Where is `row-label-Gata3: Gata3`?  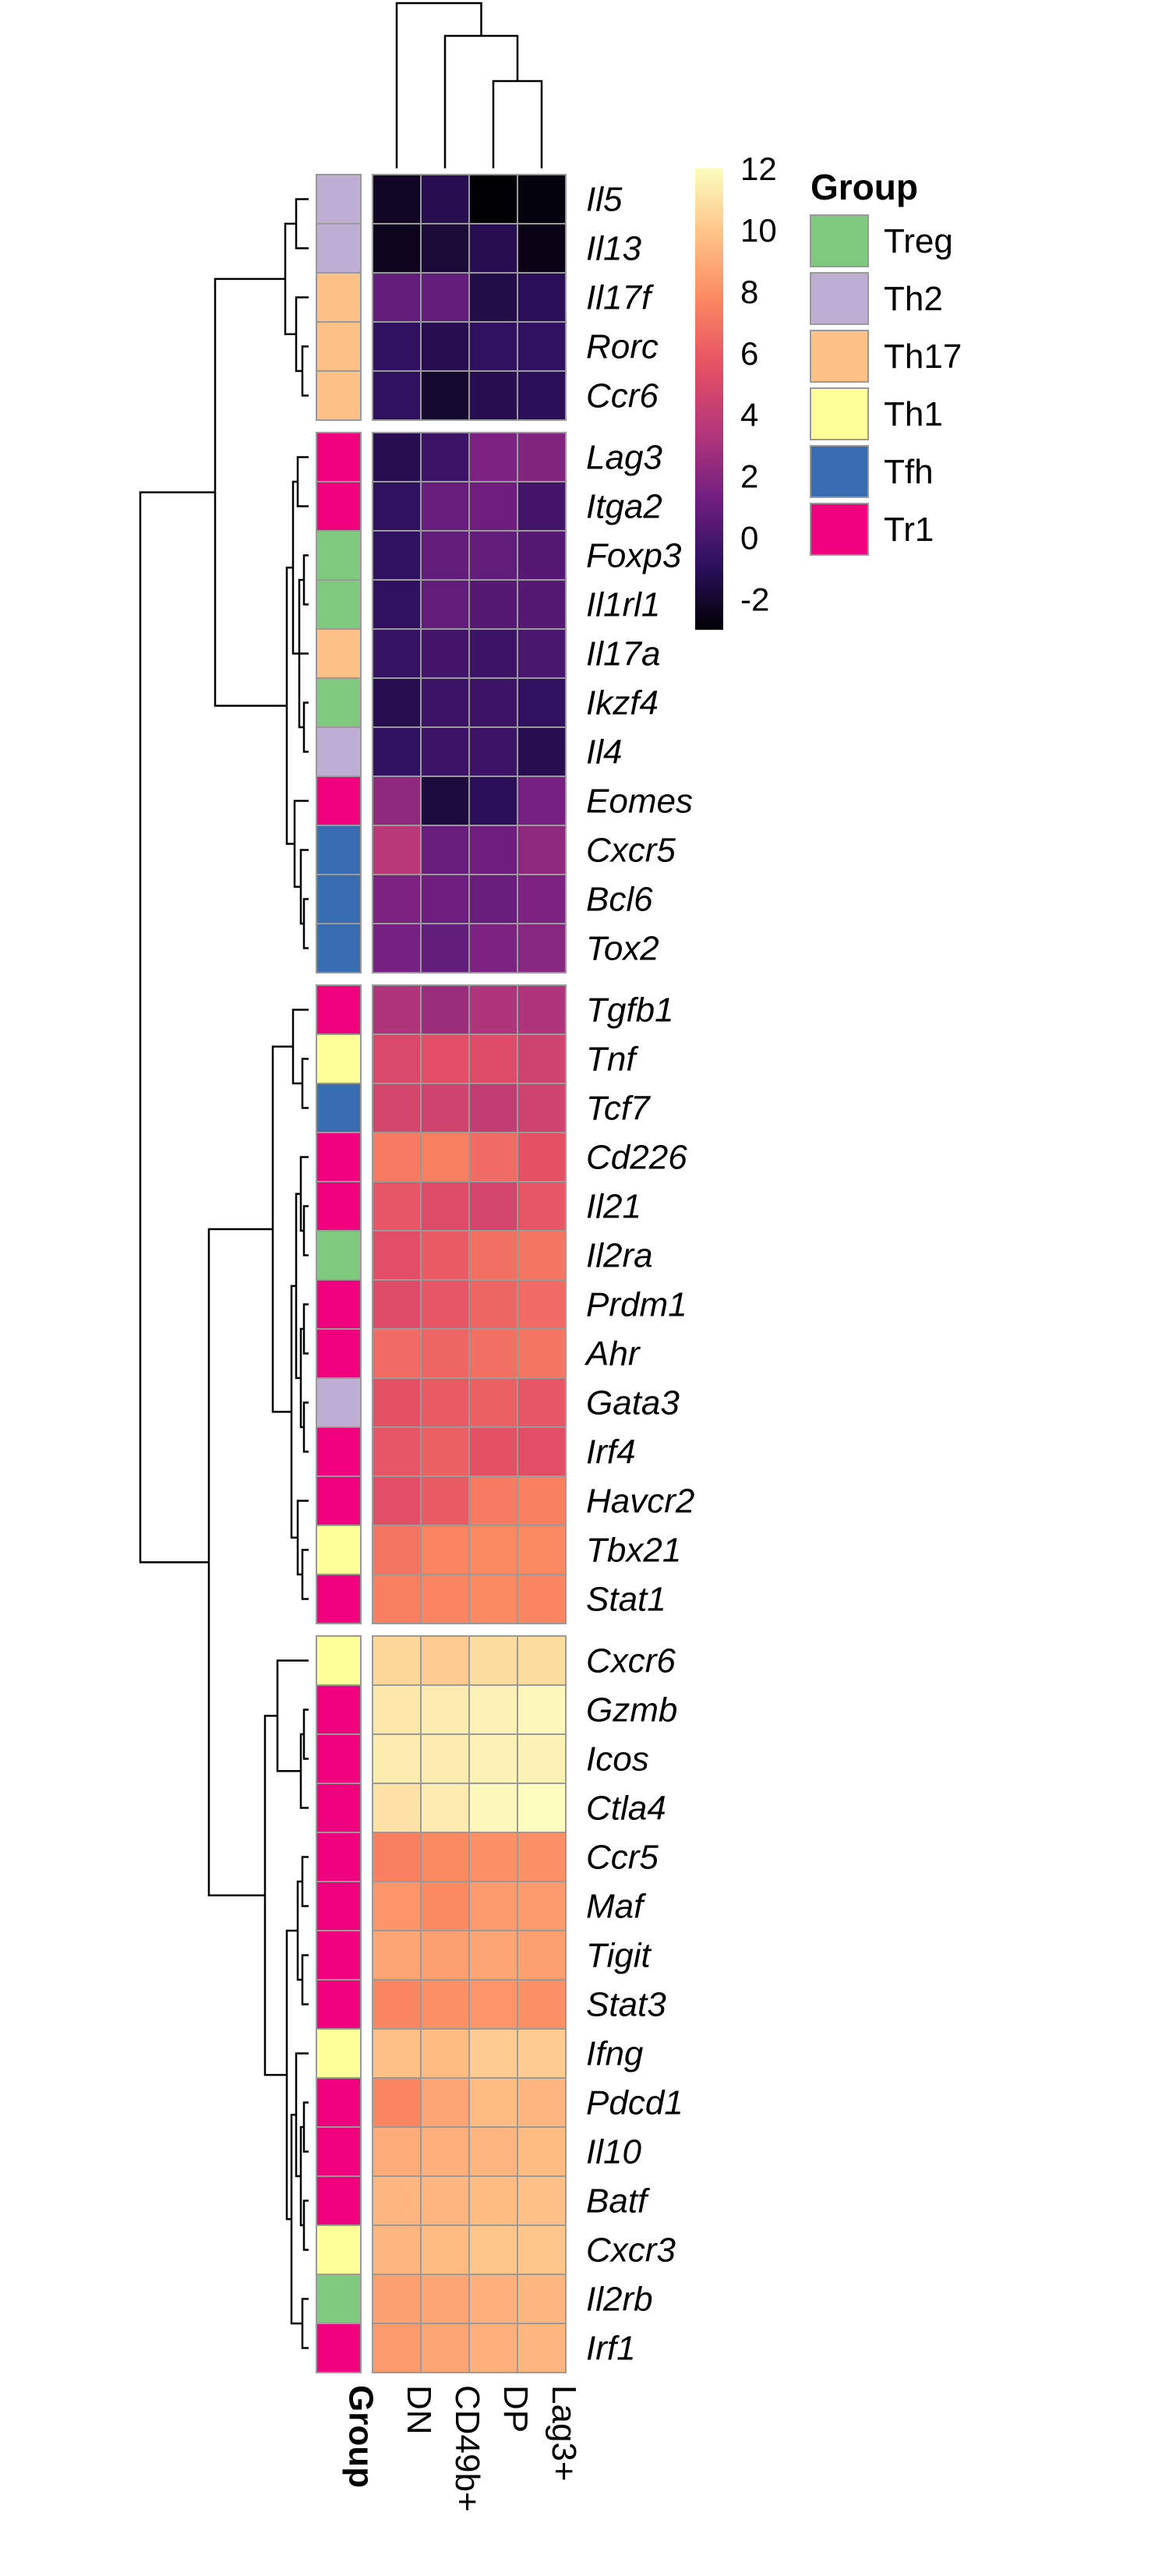 row-label-Gata3: Gata3 is located at coordinates (633, 1403).